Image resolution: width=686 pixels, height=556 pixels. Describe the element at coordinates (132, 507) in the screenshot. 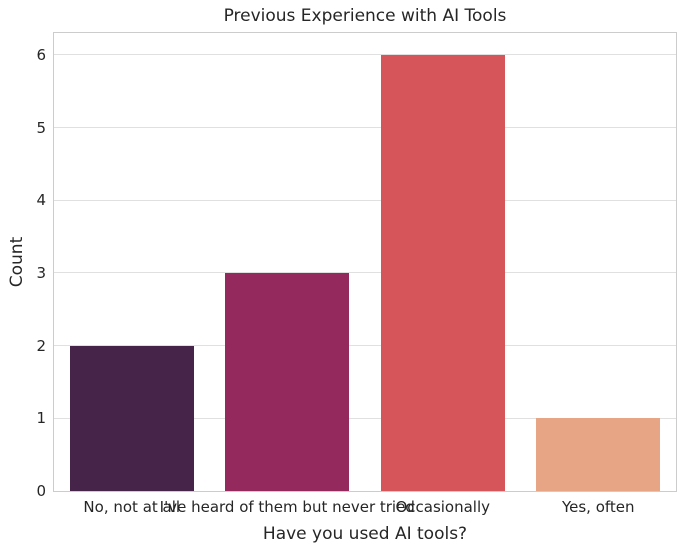

I see `x-tick-label: No, not at all` at that location.